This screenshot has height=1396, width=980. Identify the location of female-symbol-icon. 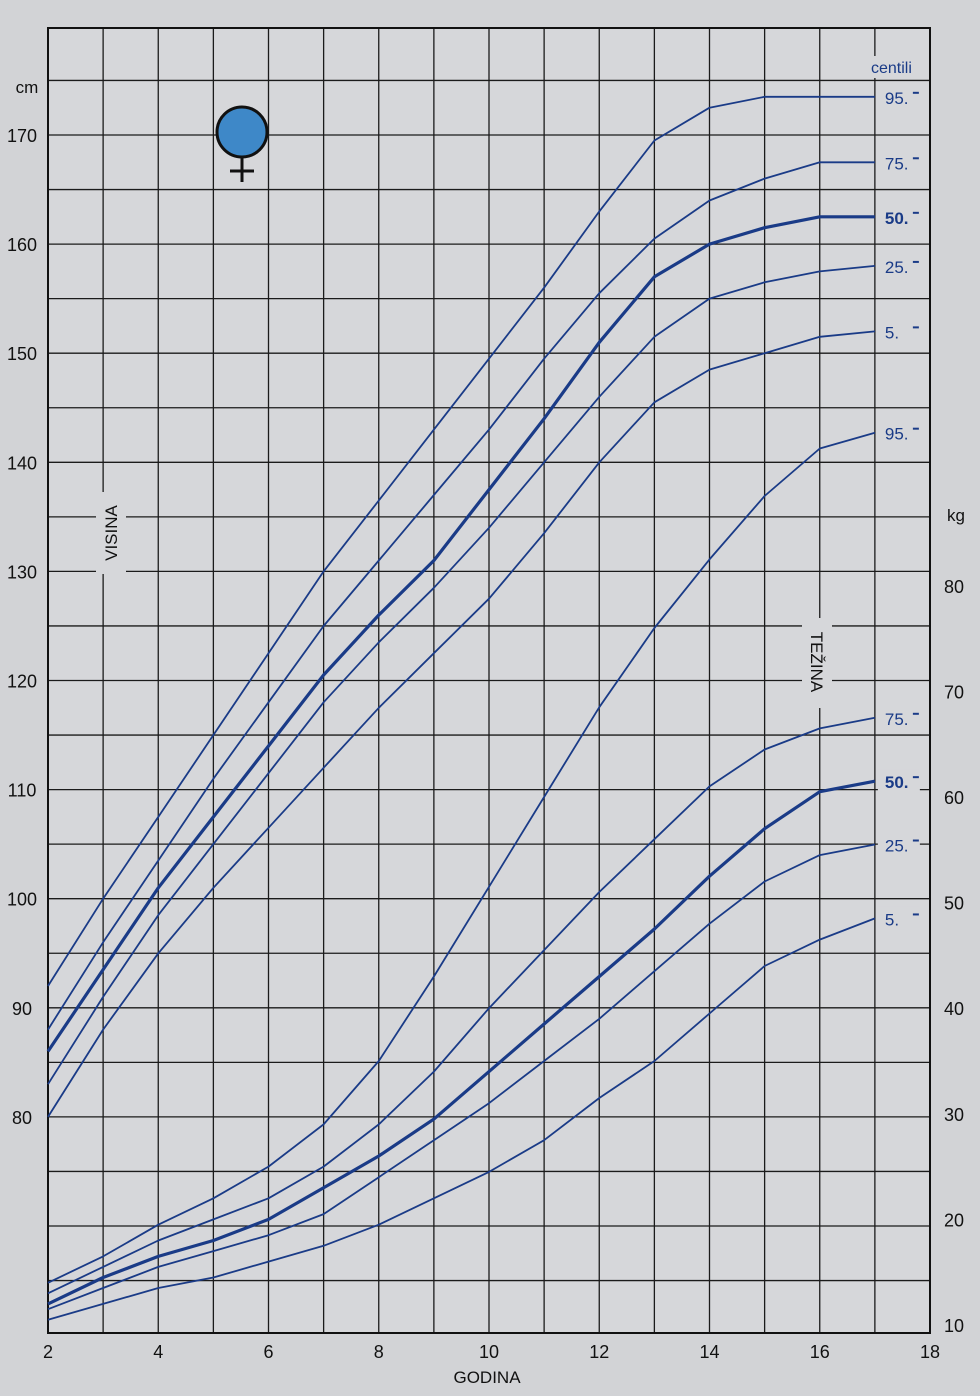
(242, 132).